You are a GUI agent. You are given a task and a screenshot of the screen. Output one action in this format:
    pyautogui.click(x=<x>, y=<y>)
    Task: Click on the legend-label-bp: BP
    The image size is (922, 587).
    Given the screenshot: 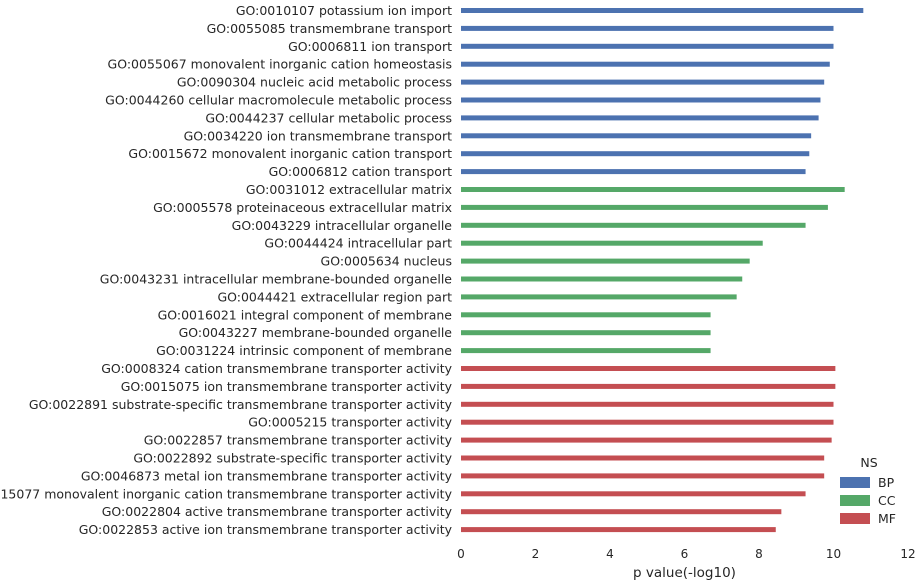 What is the action you would take?
    pyautogui.click(x=886, y=482)
    